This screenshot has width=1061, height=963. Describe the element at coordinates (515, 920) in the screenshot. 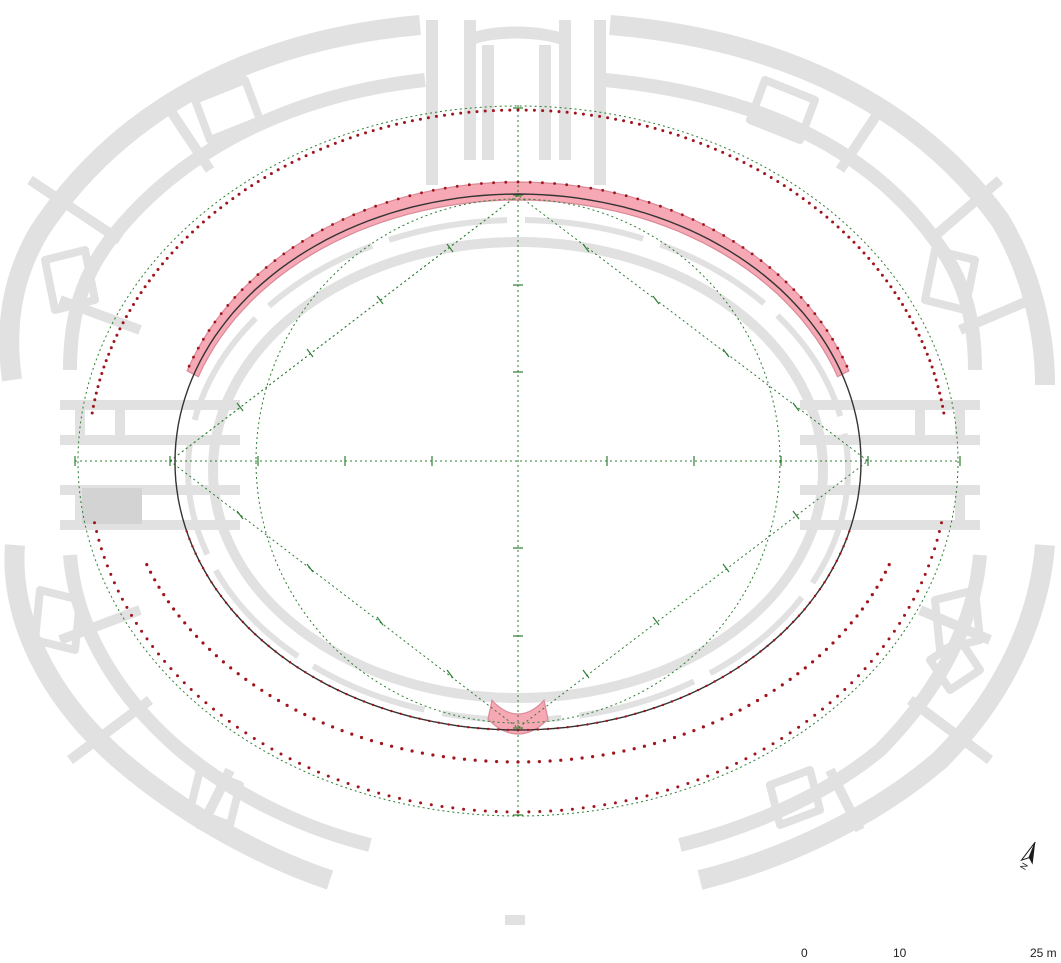

I see `ruins-south-fragment` at that location.